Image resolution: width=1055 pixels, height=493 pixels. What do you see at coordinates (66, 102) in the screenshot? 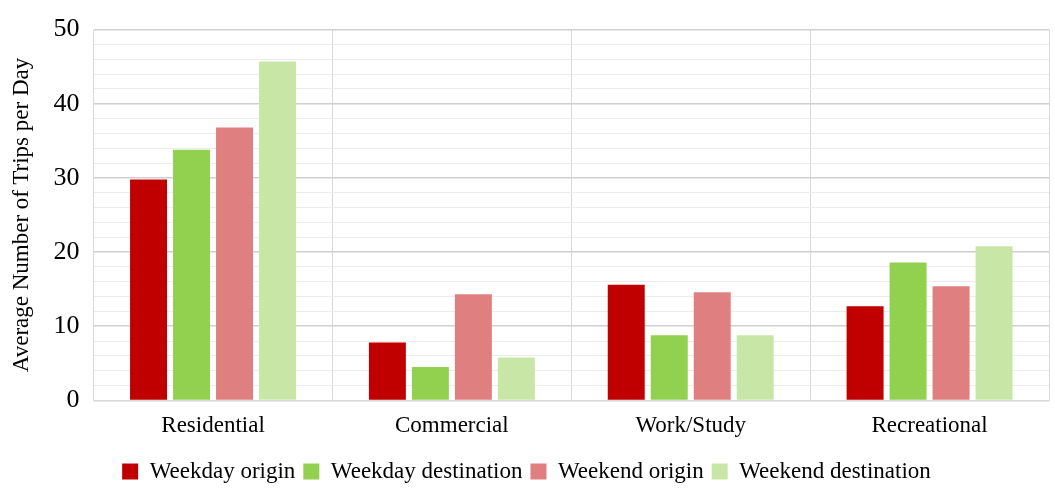
I see `y-tick-label: 40` at bounding box center [66, 102].